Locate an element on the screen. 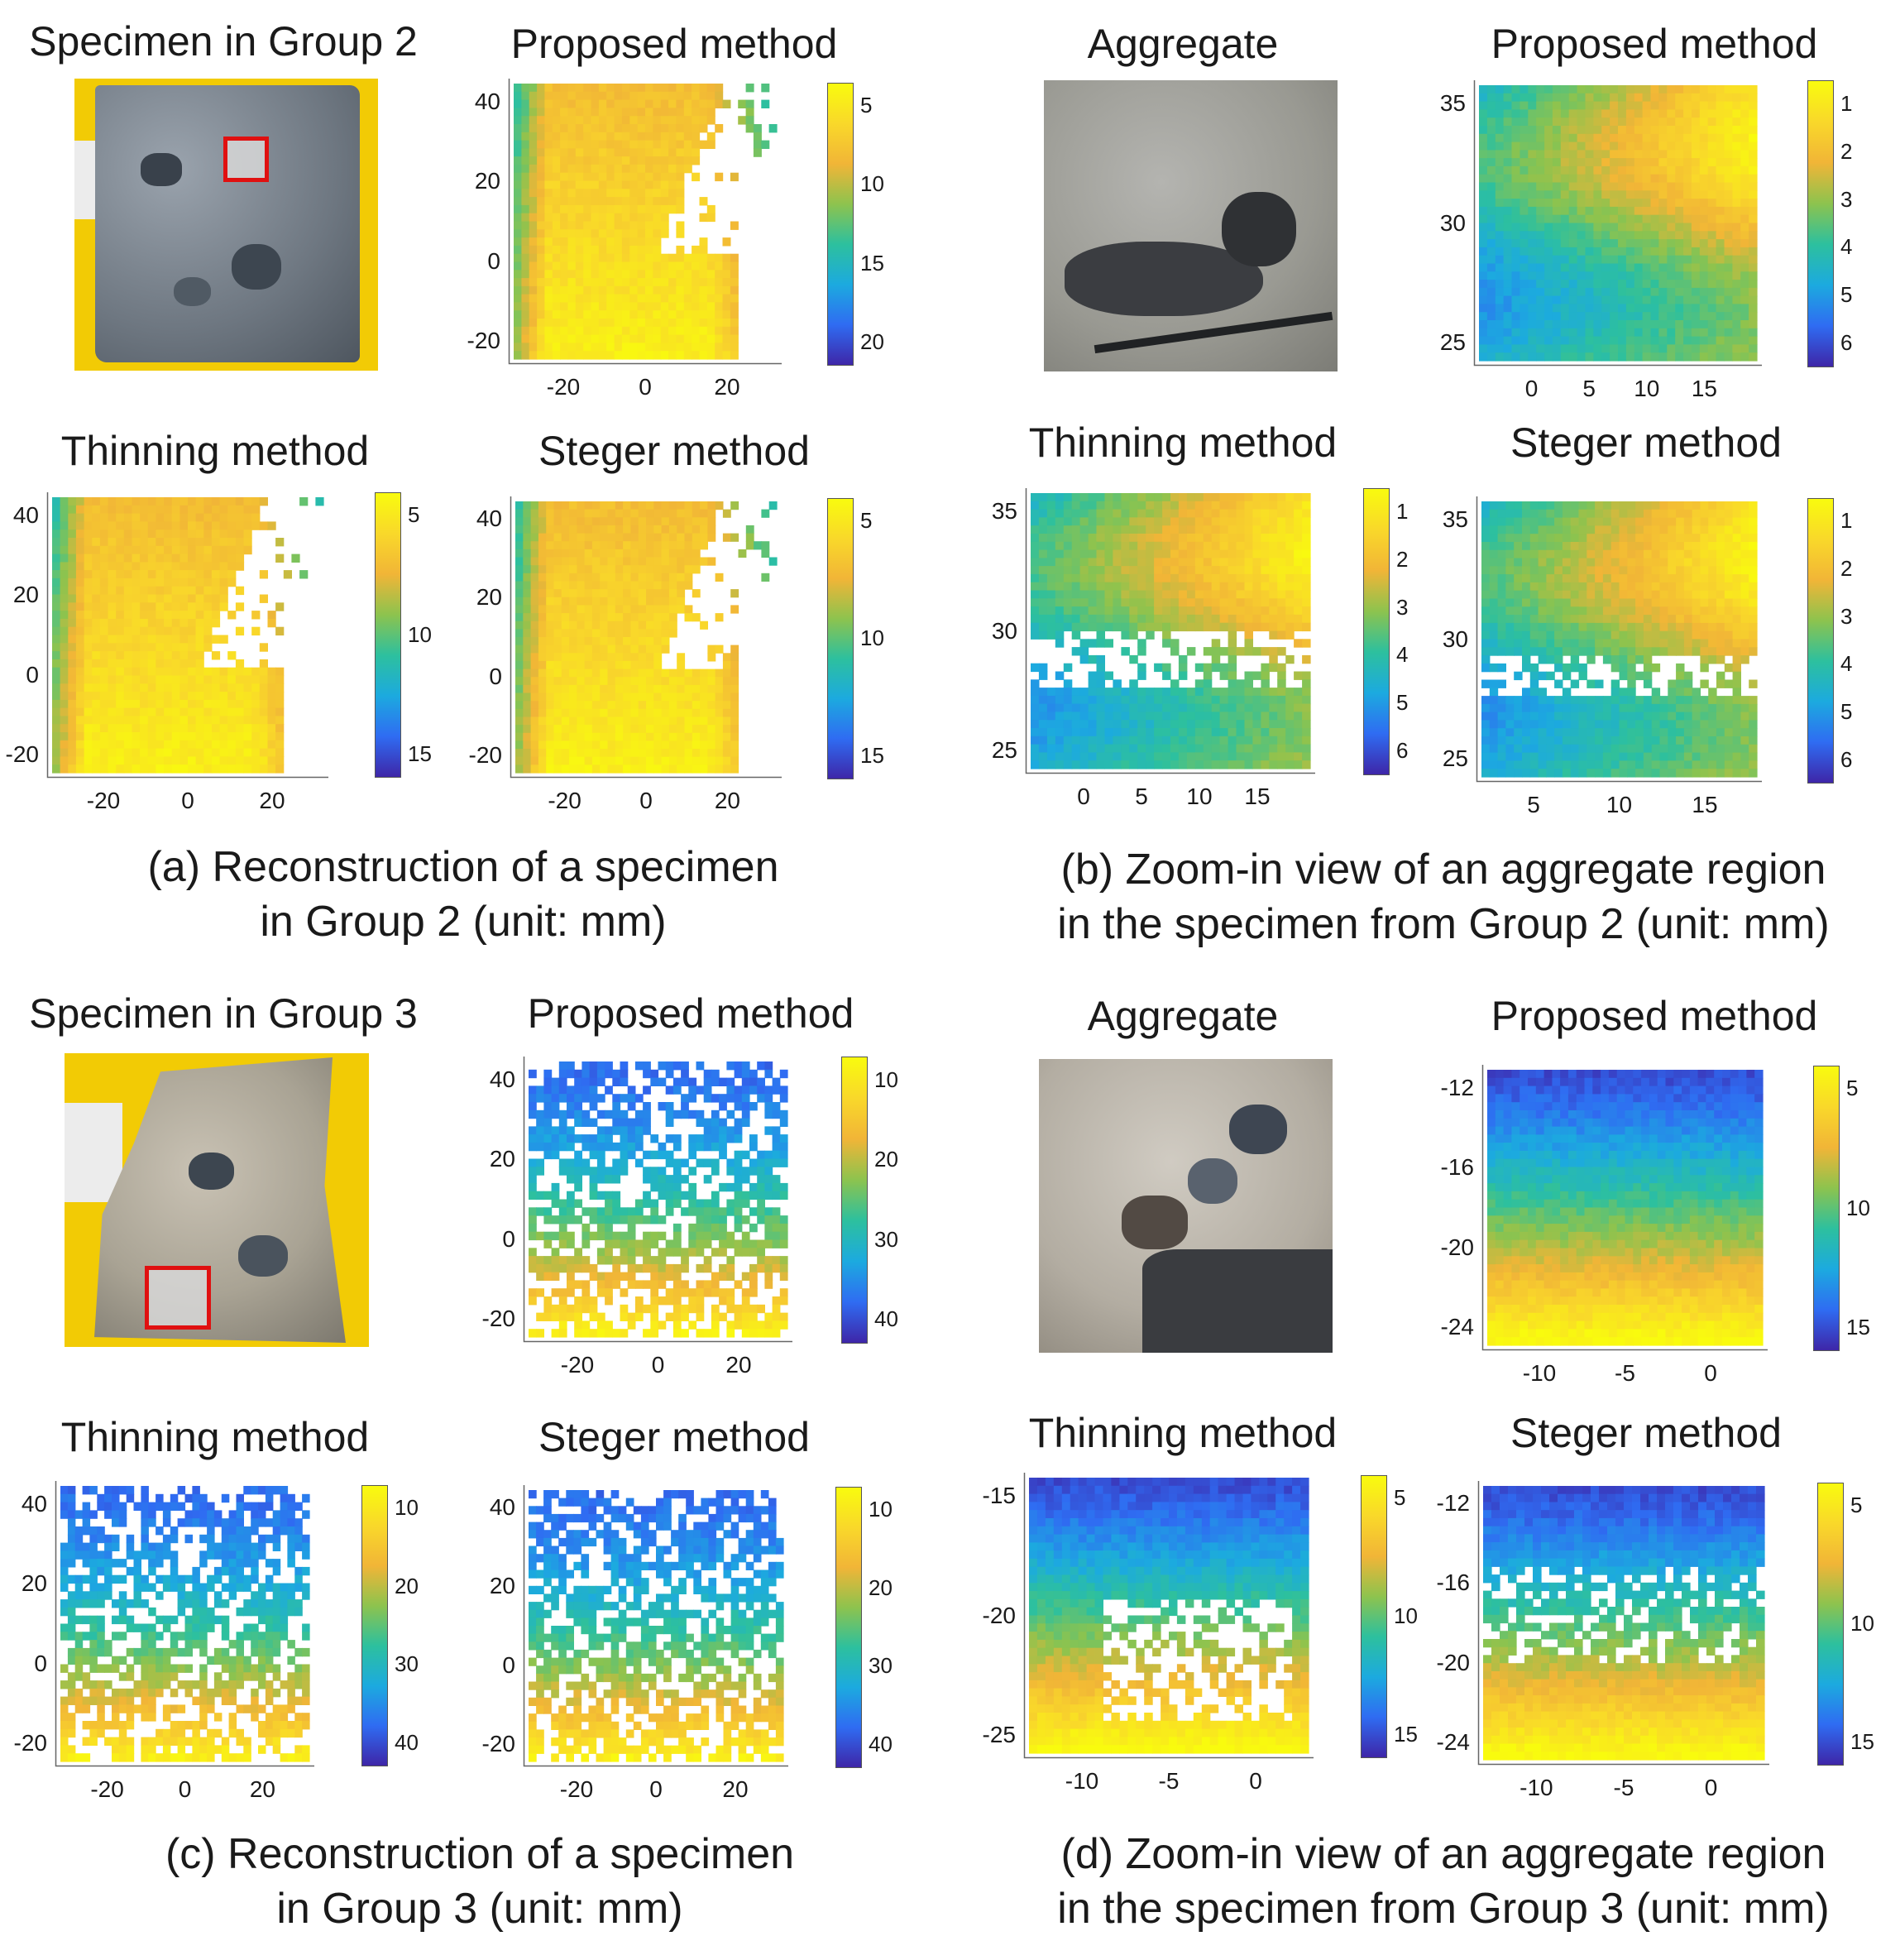 The image size is (1900, 1960). chart-b-thinning is located at coordinates (1170, 631).